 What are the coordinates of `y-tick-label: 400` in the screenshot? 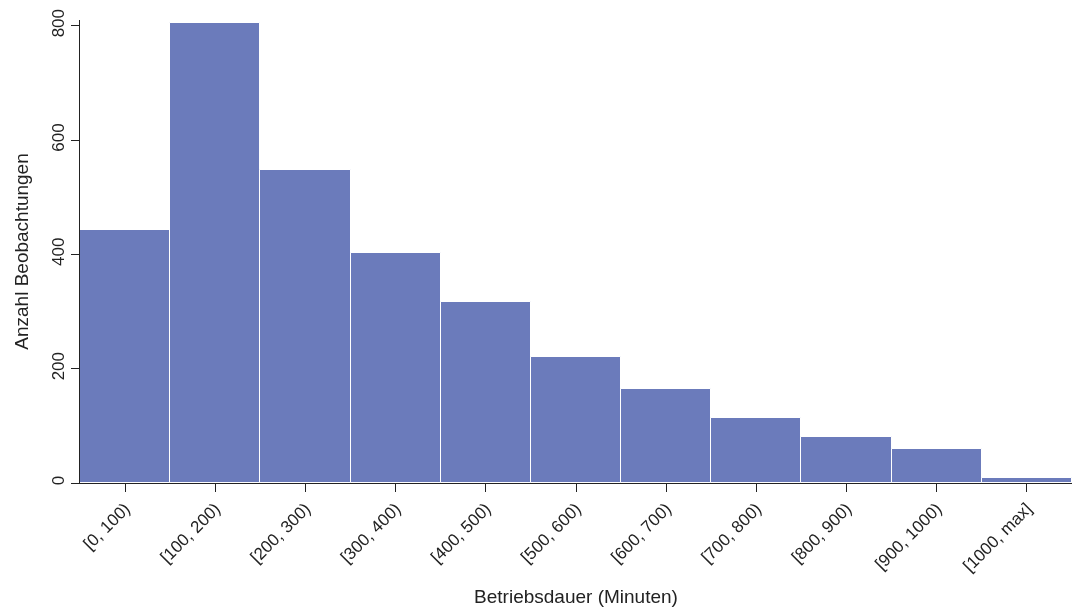 It's located at (59, 251).